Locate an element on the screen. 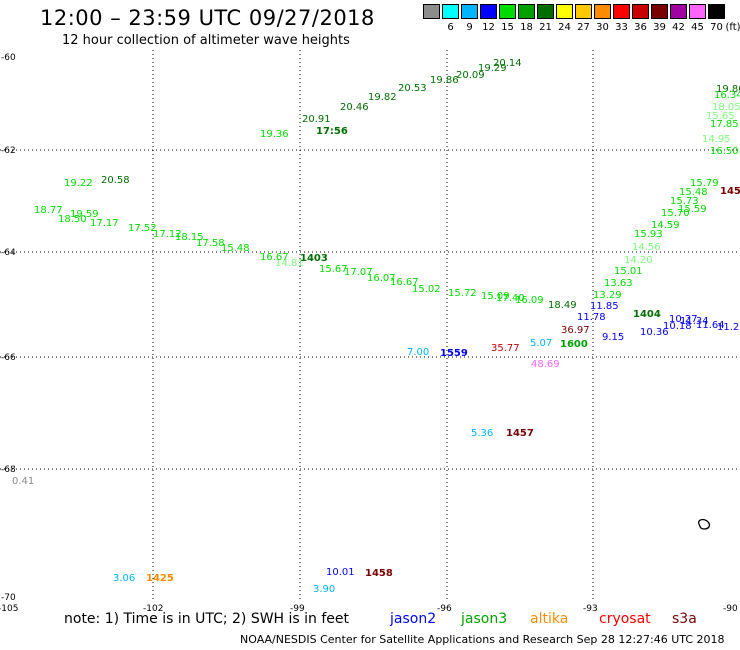  legend-label: 15 is located at coordinates (507, 27).